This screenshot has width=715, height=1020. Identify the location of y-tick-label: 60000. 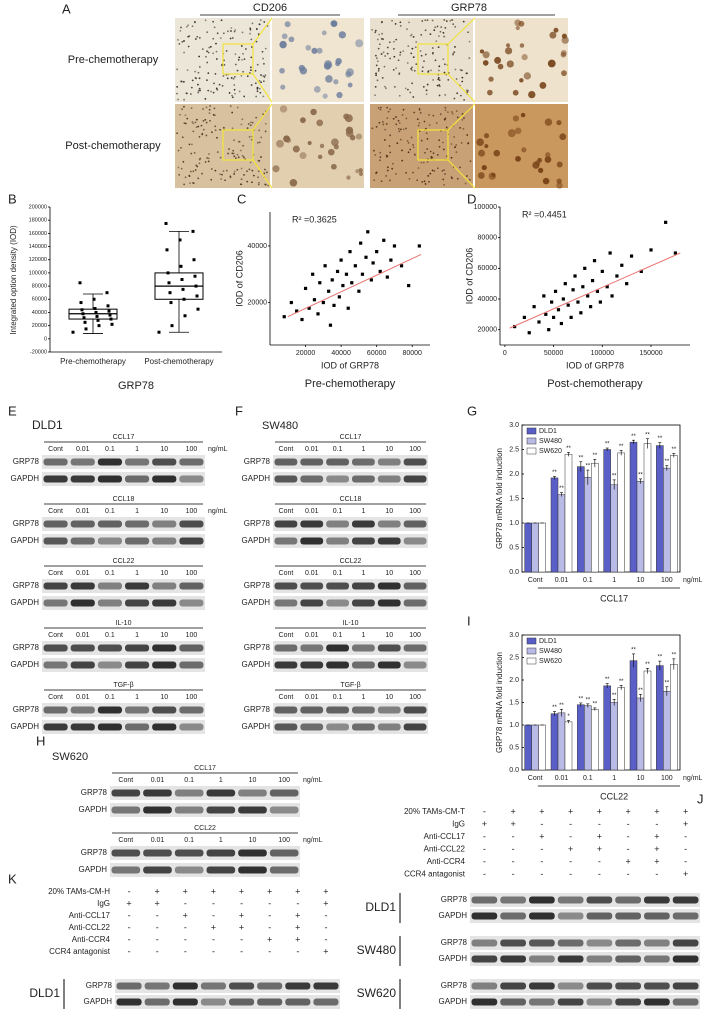
(488, 268).